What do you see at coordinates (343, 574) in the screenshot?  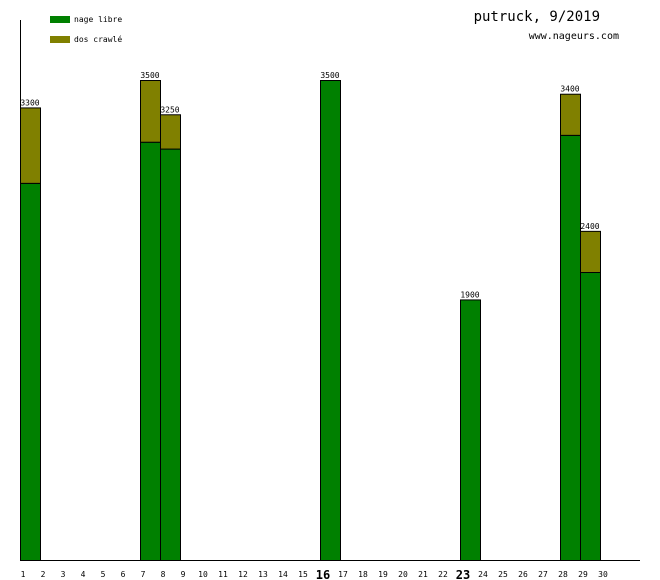 I see `x-tick-label-17: 17` at bounding box center [343, 574].